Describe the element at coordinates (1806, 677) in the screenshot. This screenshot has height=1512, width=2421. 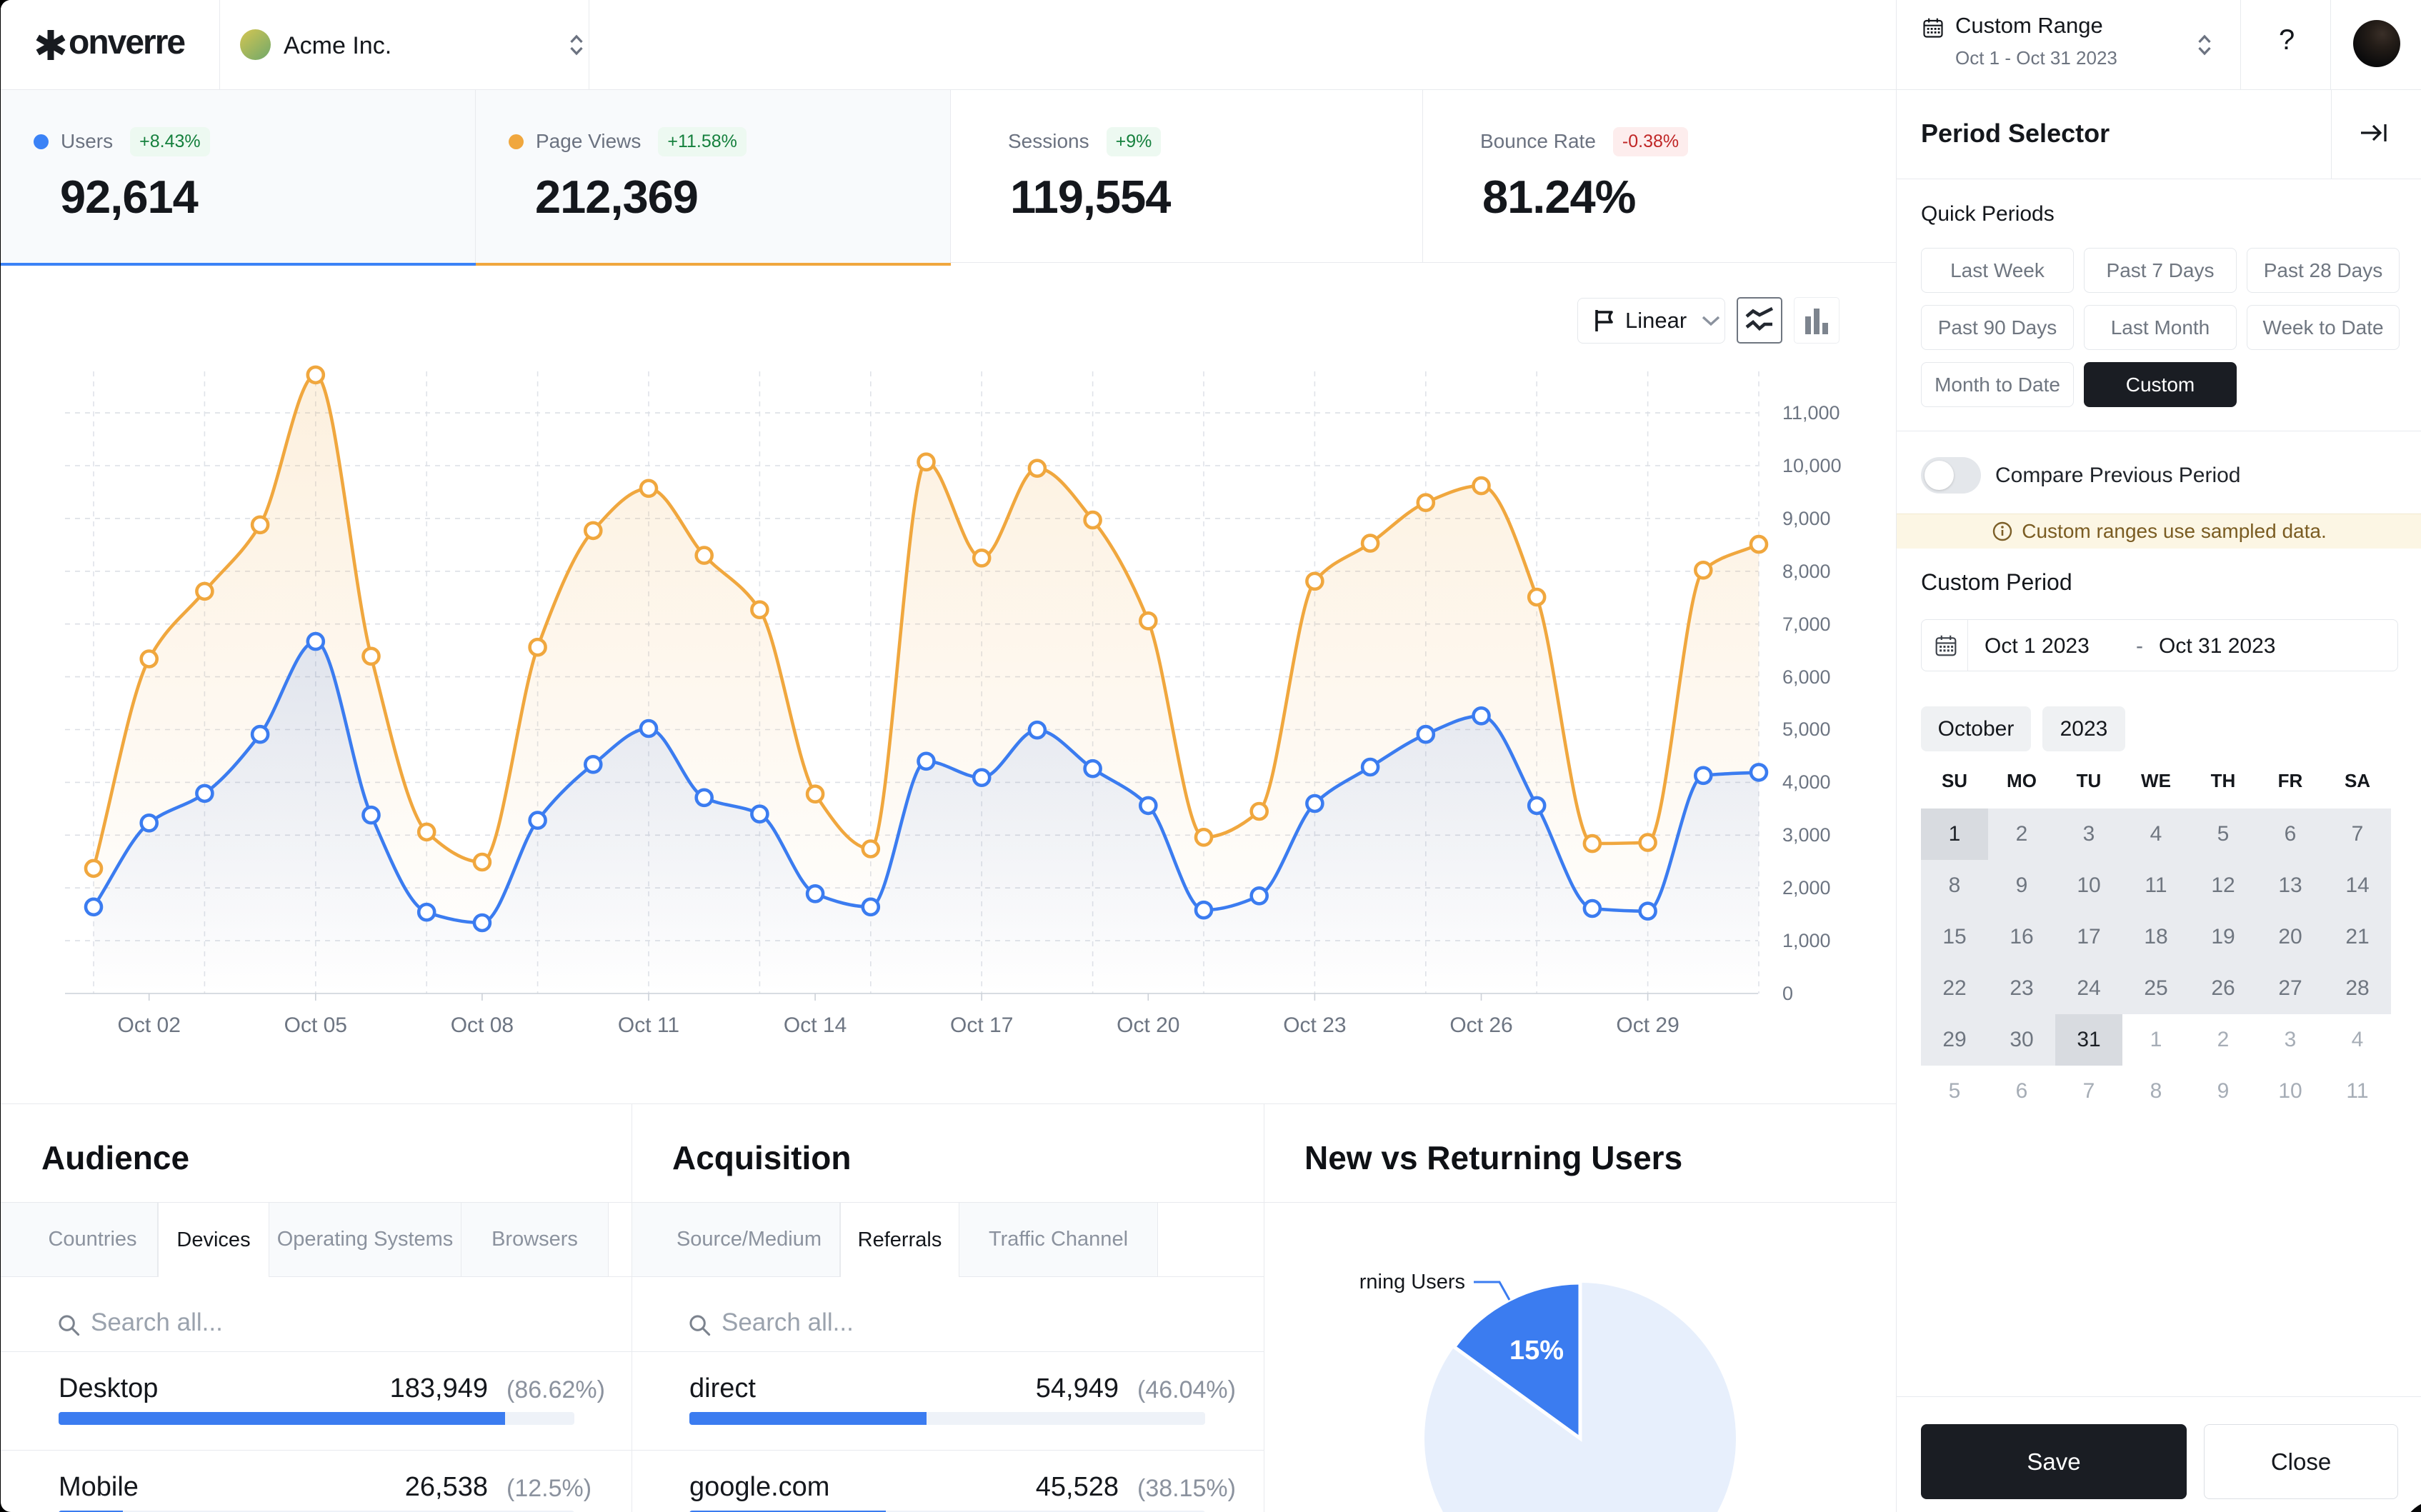
I see `svg-text: 6,000` at that location.